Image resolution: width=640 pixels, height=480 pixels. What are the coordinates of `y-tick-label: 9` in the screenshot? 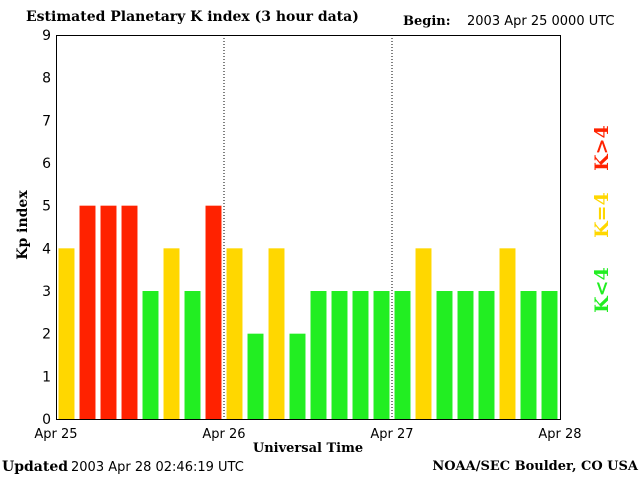 It's located at (46, 36).